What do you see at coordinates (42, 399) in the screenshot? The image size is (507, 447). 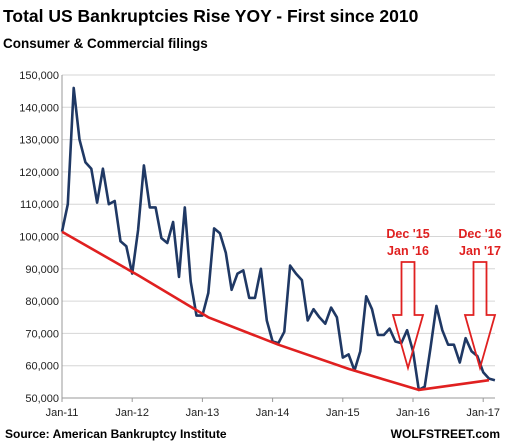 I see `y-tick-label: 50,000` at bounding box center [42, 399].